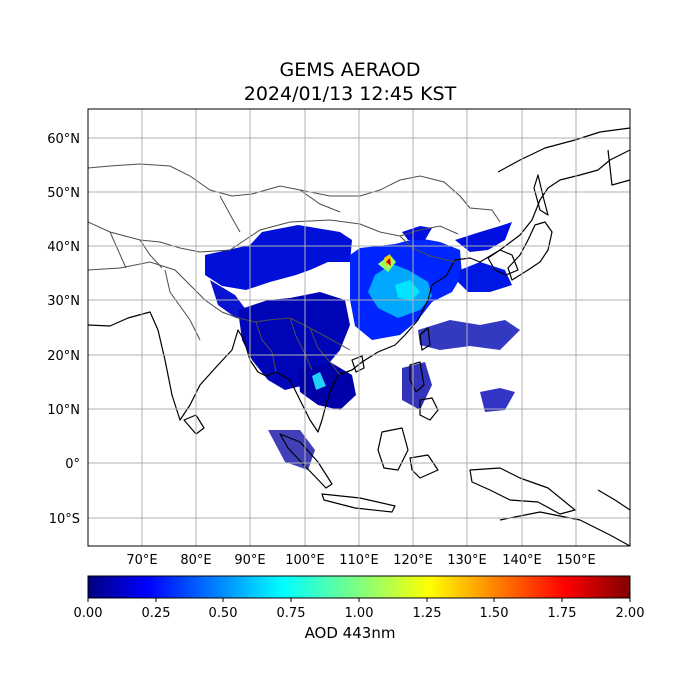  Describe the element at coordinates (359, 600) in the screenshot. I see `colorbar-ticks` at that location.